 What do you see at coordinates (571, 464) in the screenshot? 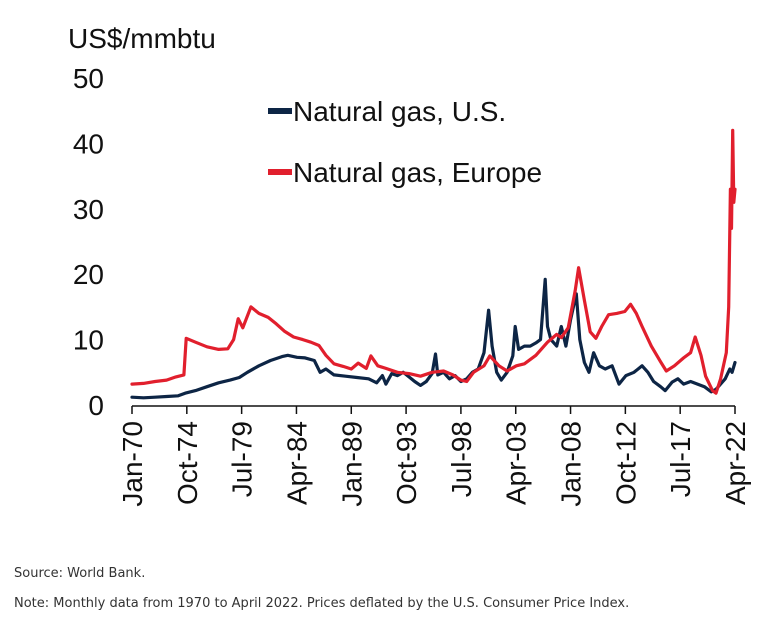
I see `x-tick-label: Jan-08` at bounding box center [571, 464].